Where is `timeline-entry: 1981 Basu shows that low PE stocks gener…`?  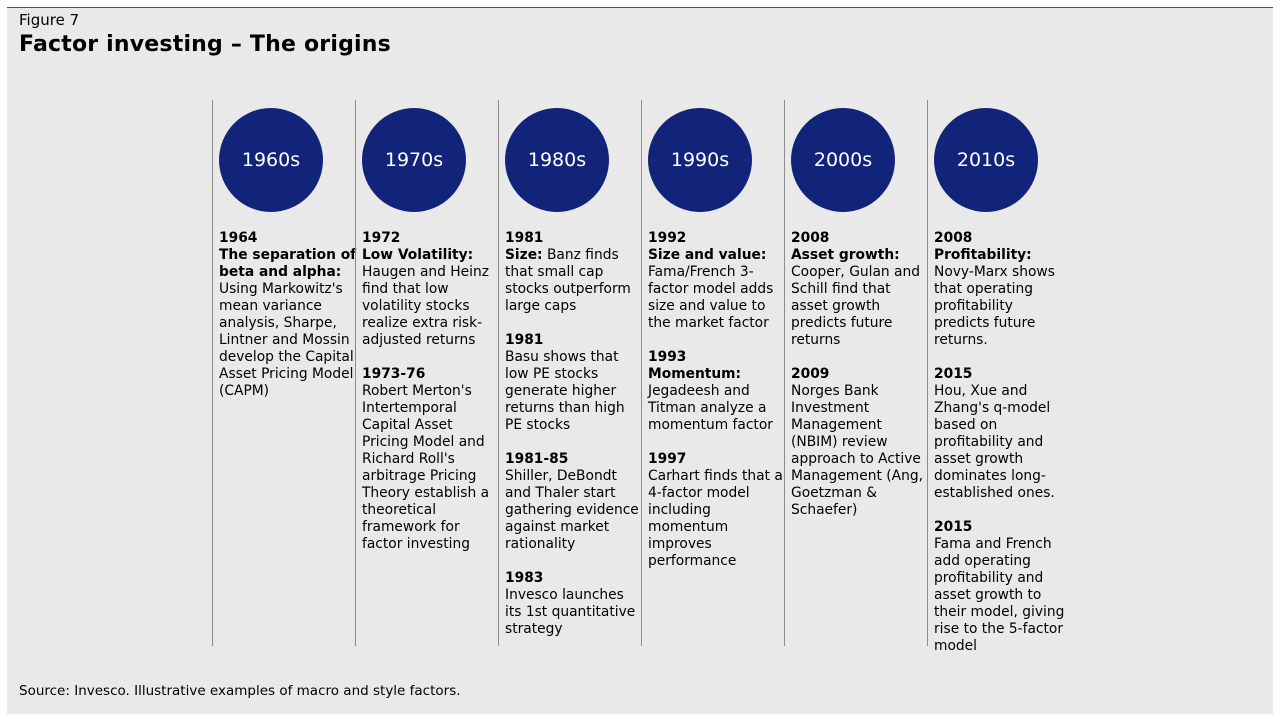 timeline-entry: 1981 Basu shows that low PE stocks gener… is located at coordinates (574, 383).